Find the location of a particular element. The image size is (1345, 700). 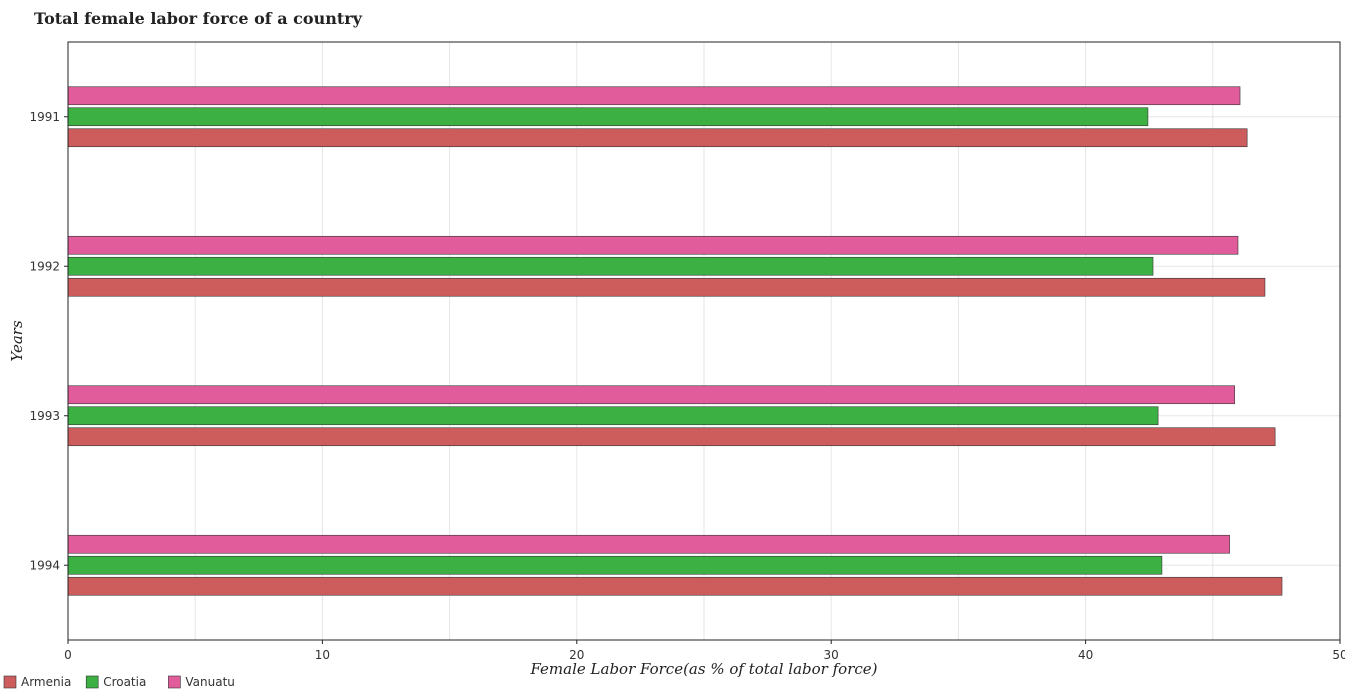

bar-armenia-1991 is located at coordinates (657, 138).